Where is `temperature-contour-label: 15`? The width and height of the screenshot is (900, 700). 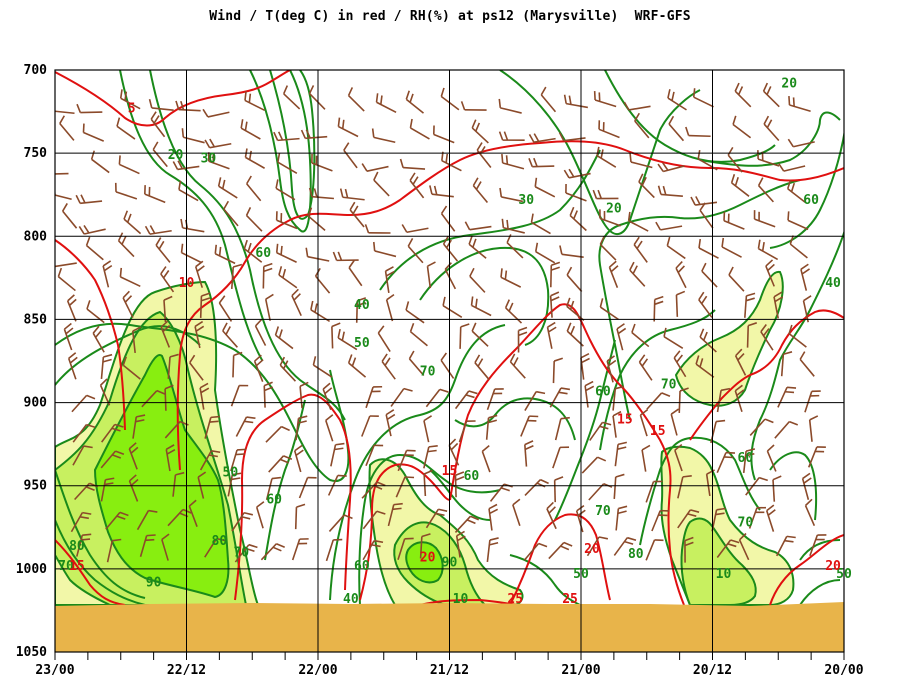 temperature-contour-label: 15 is located at coordinates (625, 420).